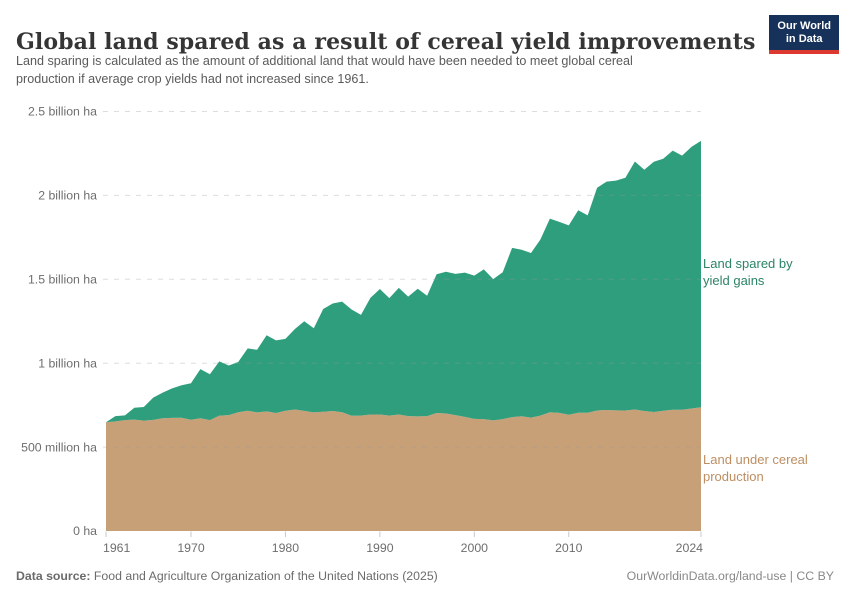  What do you see at coordinates (804, 39) in the screenshot?
I see `owid-logo-line2: in Data` at bounding box center [804, 39].